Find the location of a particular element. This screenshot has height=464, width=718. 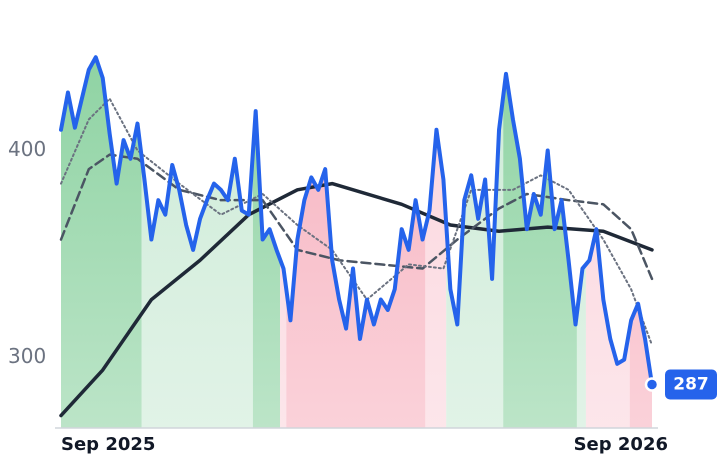

last-value-label: 287 is located at coordinates (691, 385).